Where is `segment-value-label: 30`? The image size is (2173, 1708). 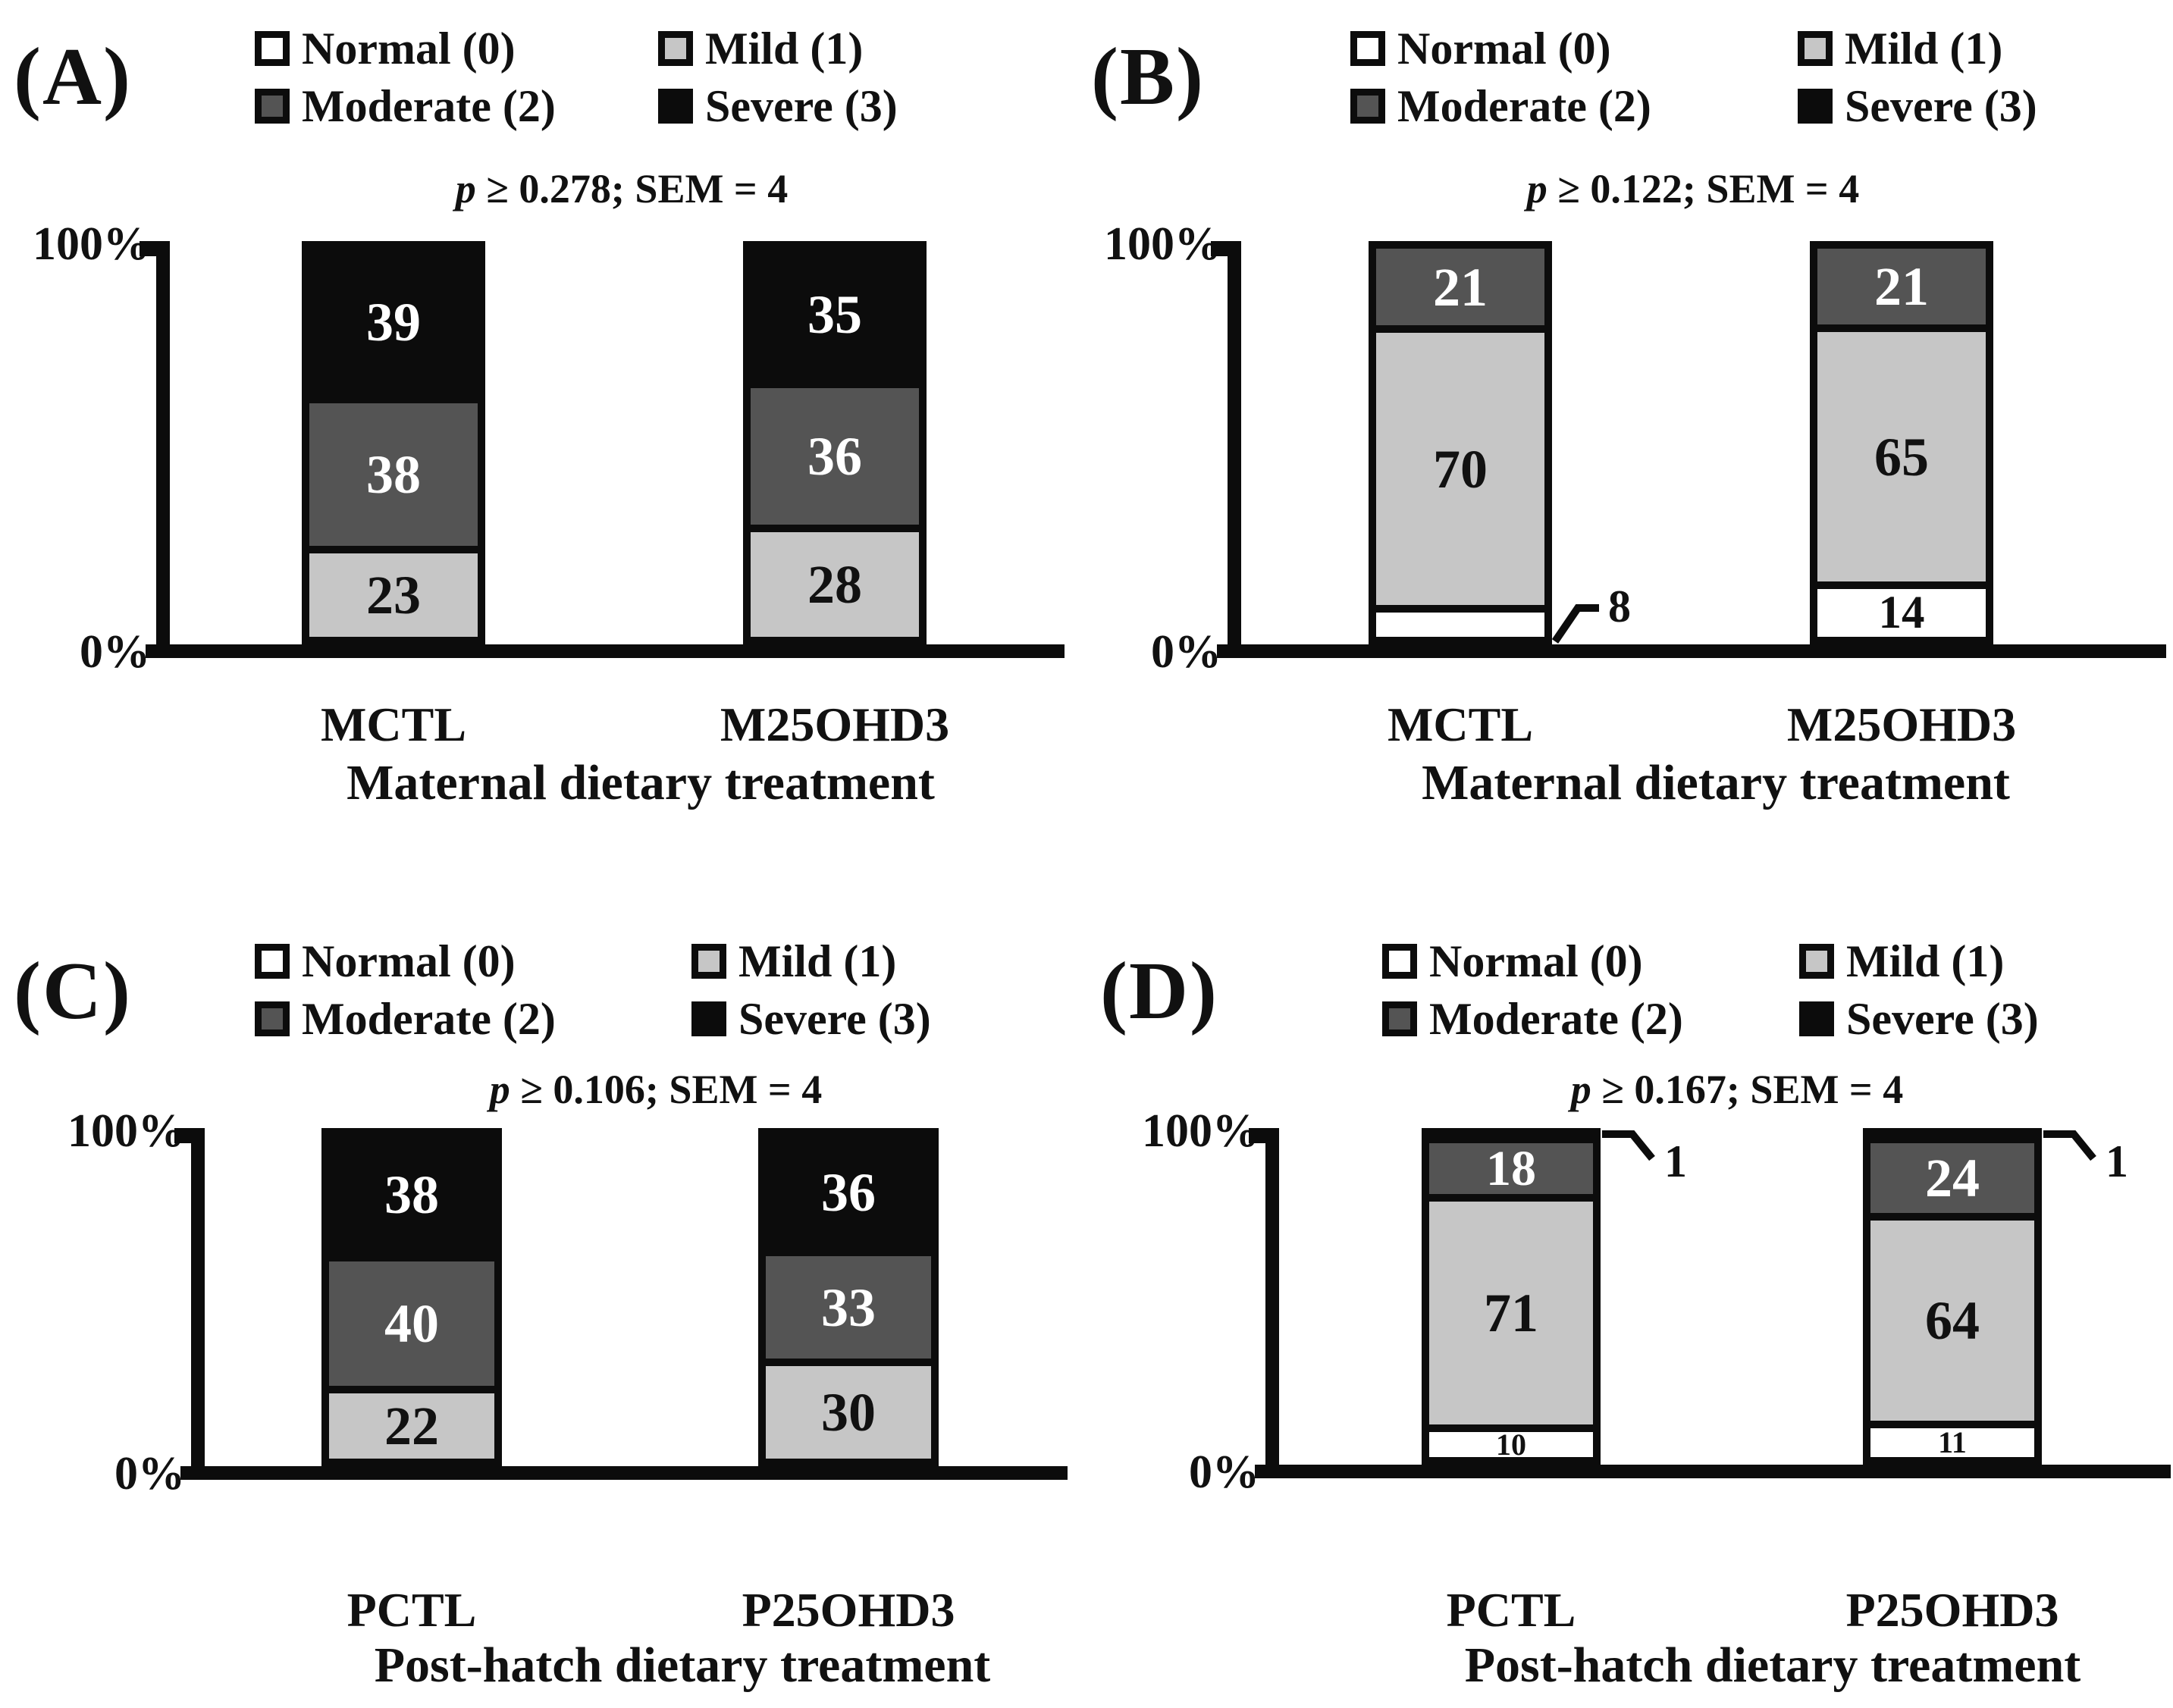
segment-value-label: 30 is located at coordinates (848, 1412).